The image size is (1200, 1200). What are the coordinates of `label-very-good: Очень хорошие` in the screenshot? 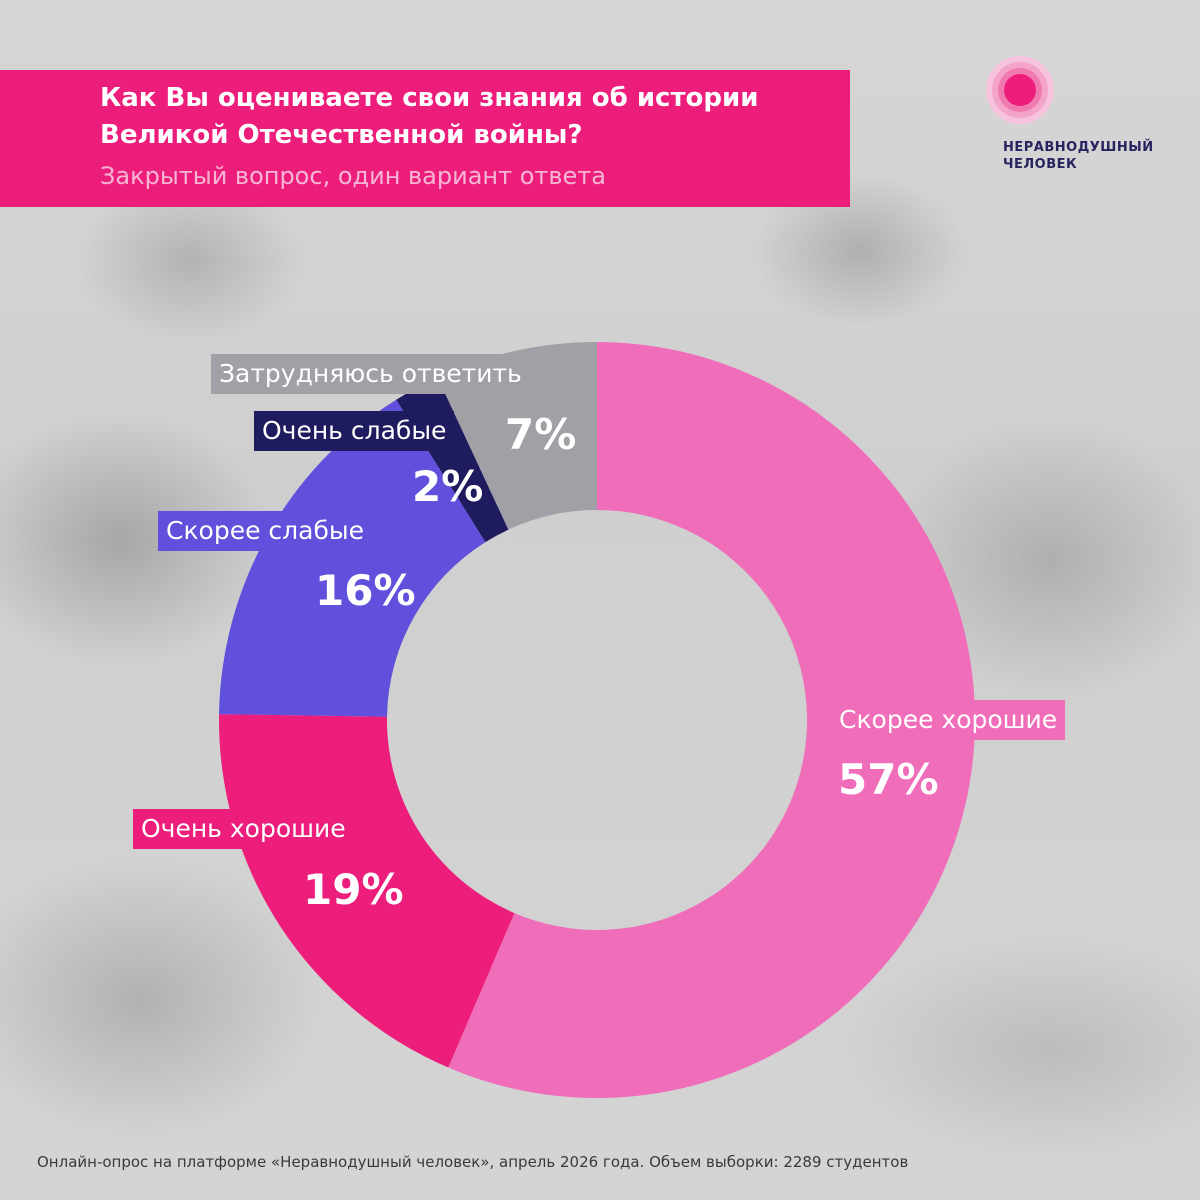 It's located at (243, 829).